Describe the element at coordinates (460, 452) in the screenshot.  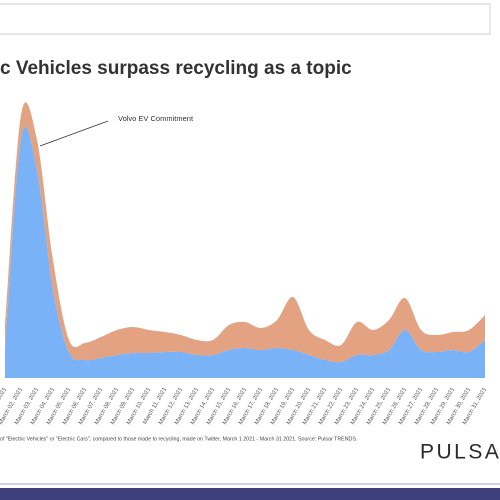
I see `brand-logo: PULSAR` at that location.